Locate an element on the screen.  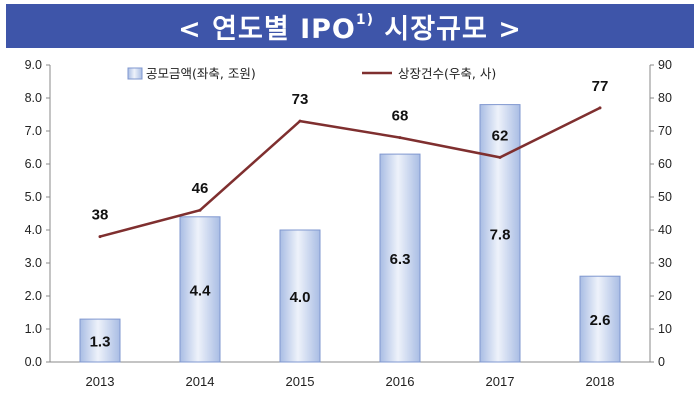
chart-title: < 연도별 IPO1) 시장규모 > is located at coordinates (350, 26).